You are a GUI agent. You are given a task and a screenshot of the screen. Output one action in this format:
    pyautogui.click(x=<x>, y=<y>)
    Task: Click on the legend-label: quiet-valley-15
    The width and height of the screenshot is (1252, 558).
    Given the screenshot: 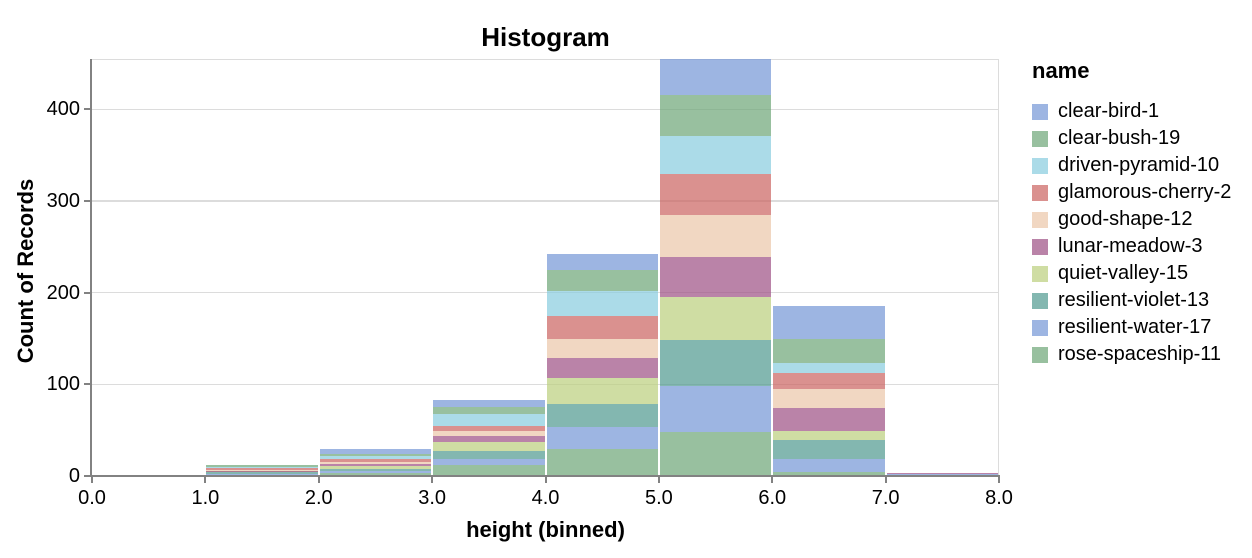 What is the action you would take?
    pyautogui.click(x=1123, y=273)
    